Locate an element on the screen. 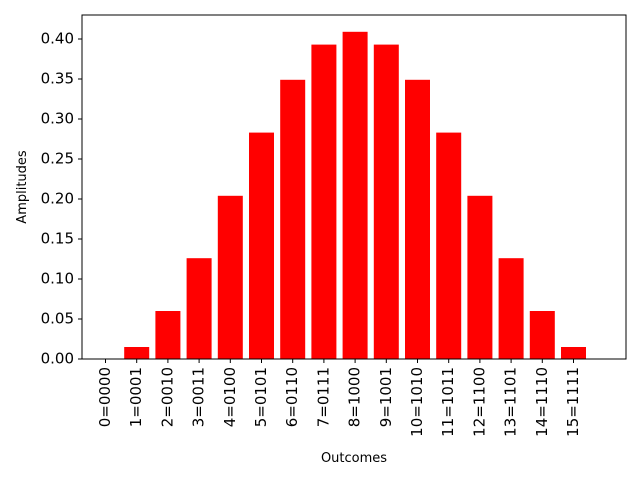 This screenshot has height=480, width=640. y-tick-label-6: 0.30 is located at coordinates (57, 119).